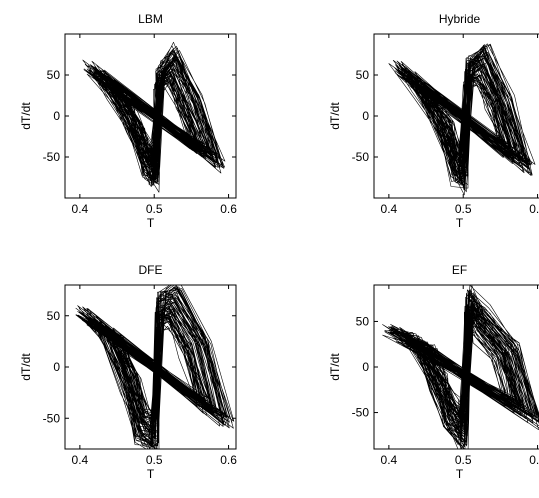 The width and height of the screenshot is (539, 498). What do you see at coordinates (460, 19) in the screenshot?
I see `subplot-title: Hybride` at bounding box center [460, 19].